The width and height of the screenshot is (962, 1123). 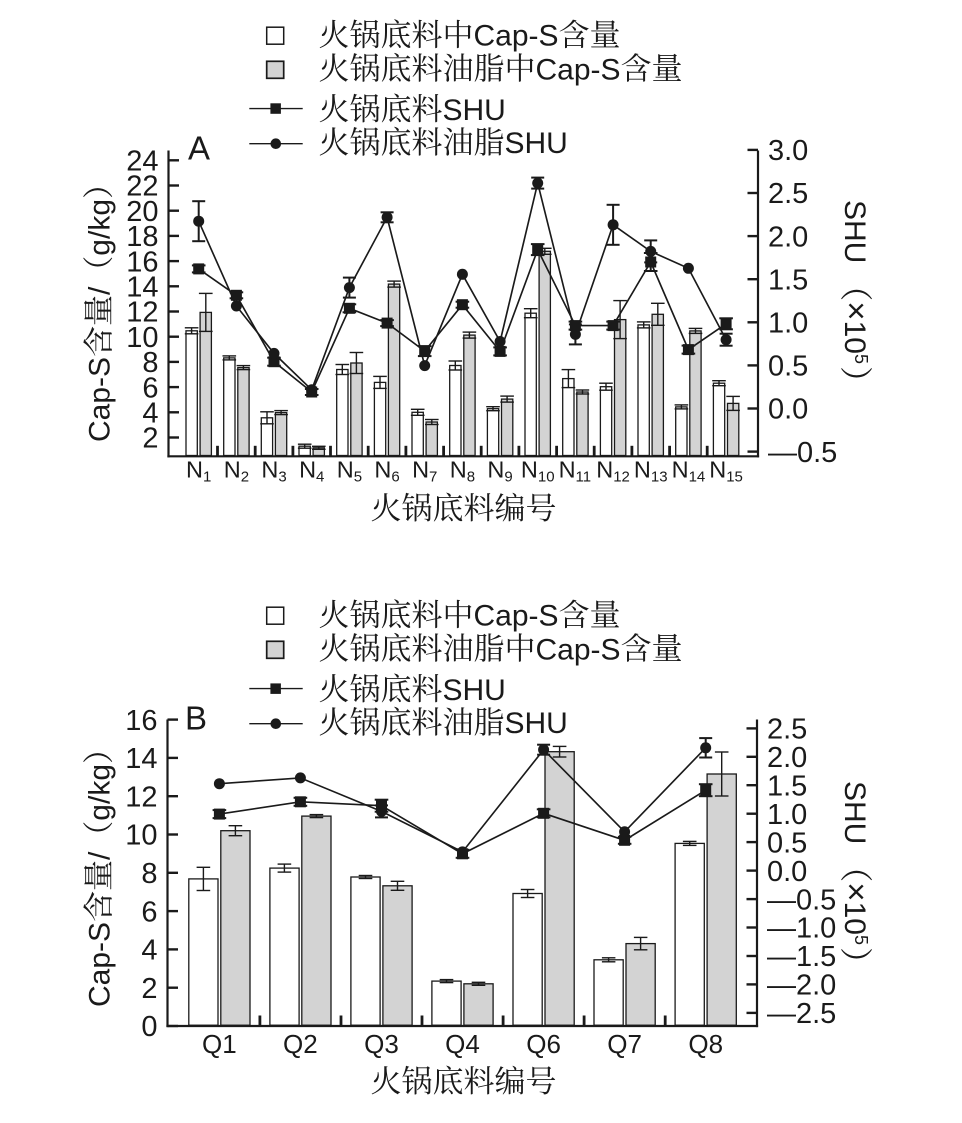 What do you see at coordinates (142, 187) in the screenshot?
I see `svg-text: 22` at bounding box center [142, 187].